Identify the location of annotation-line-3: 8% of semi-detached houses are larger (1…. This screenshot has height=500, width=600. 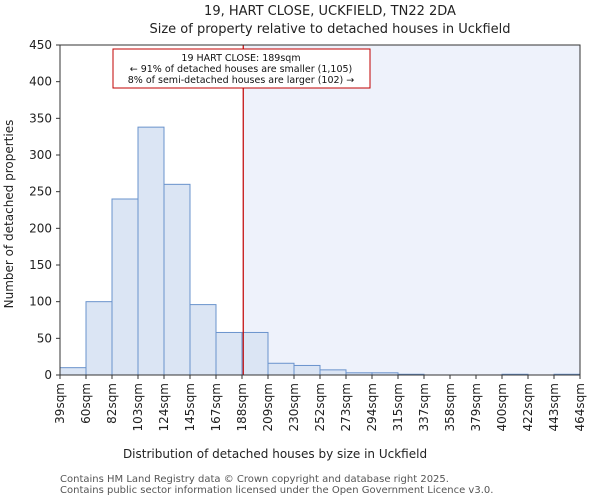
(241, 80).